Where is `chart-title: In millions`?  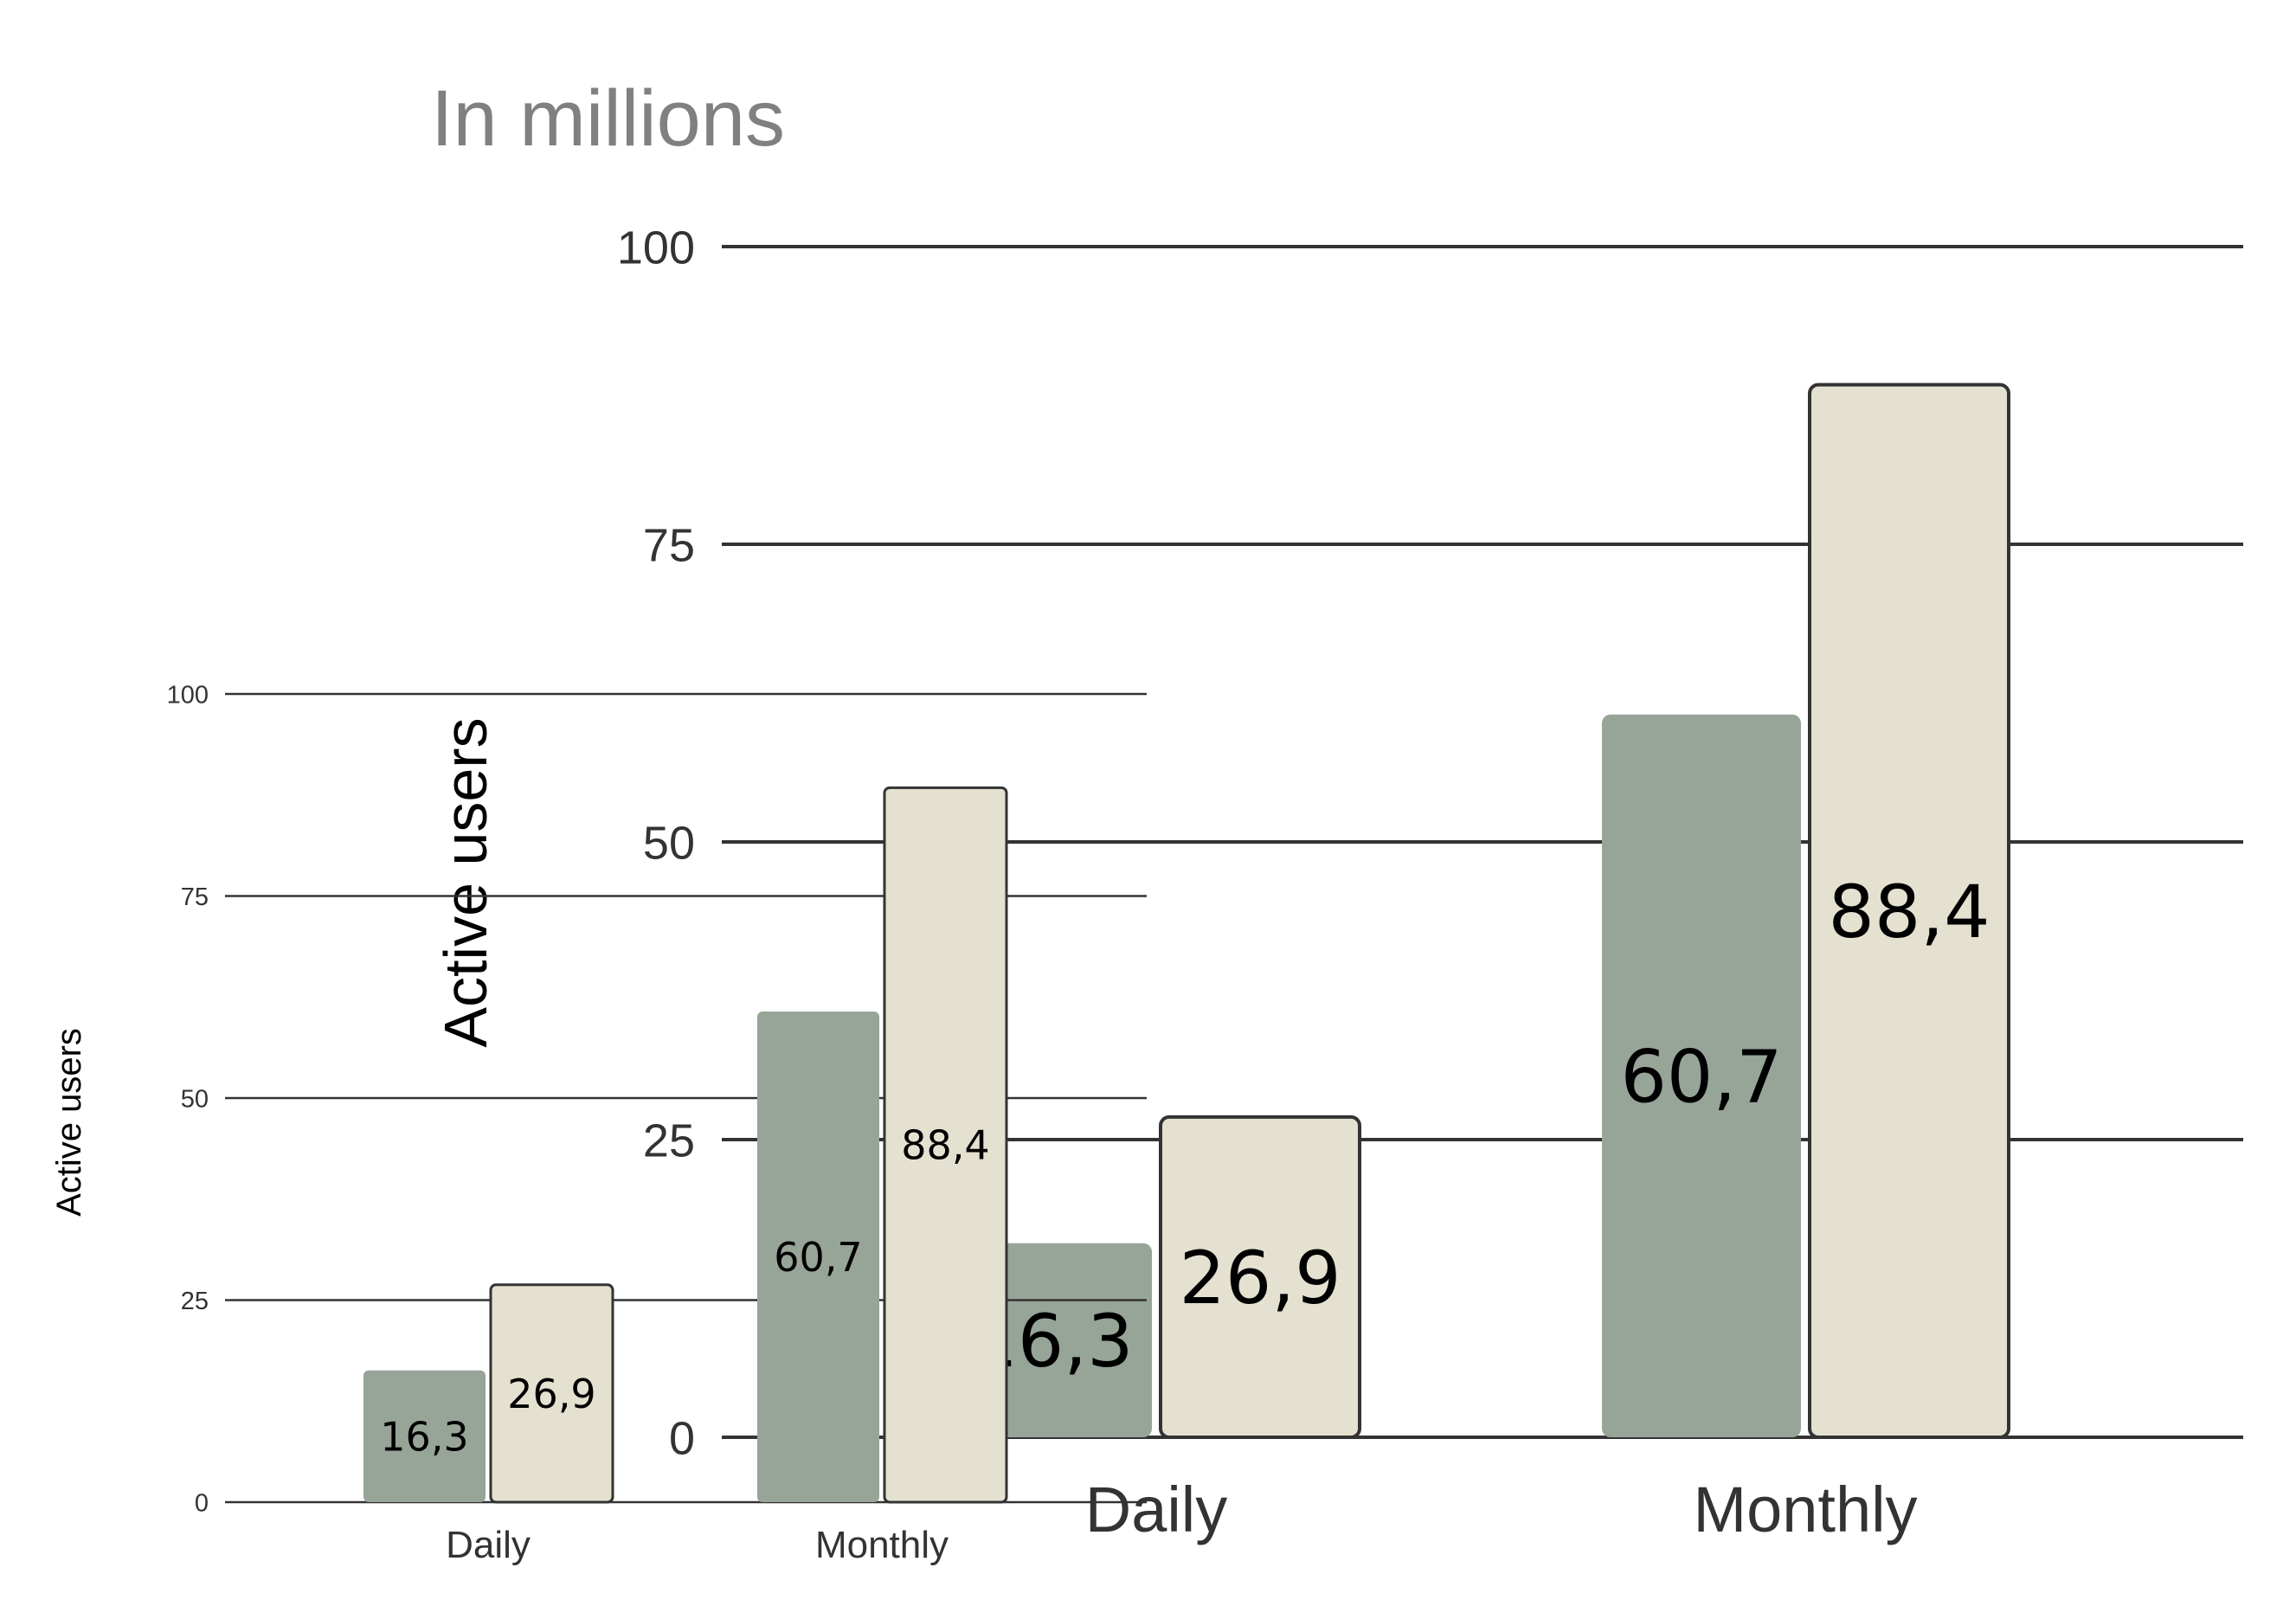
chart-title: In millions is located at coordinates (608, 118).